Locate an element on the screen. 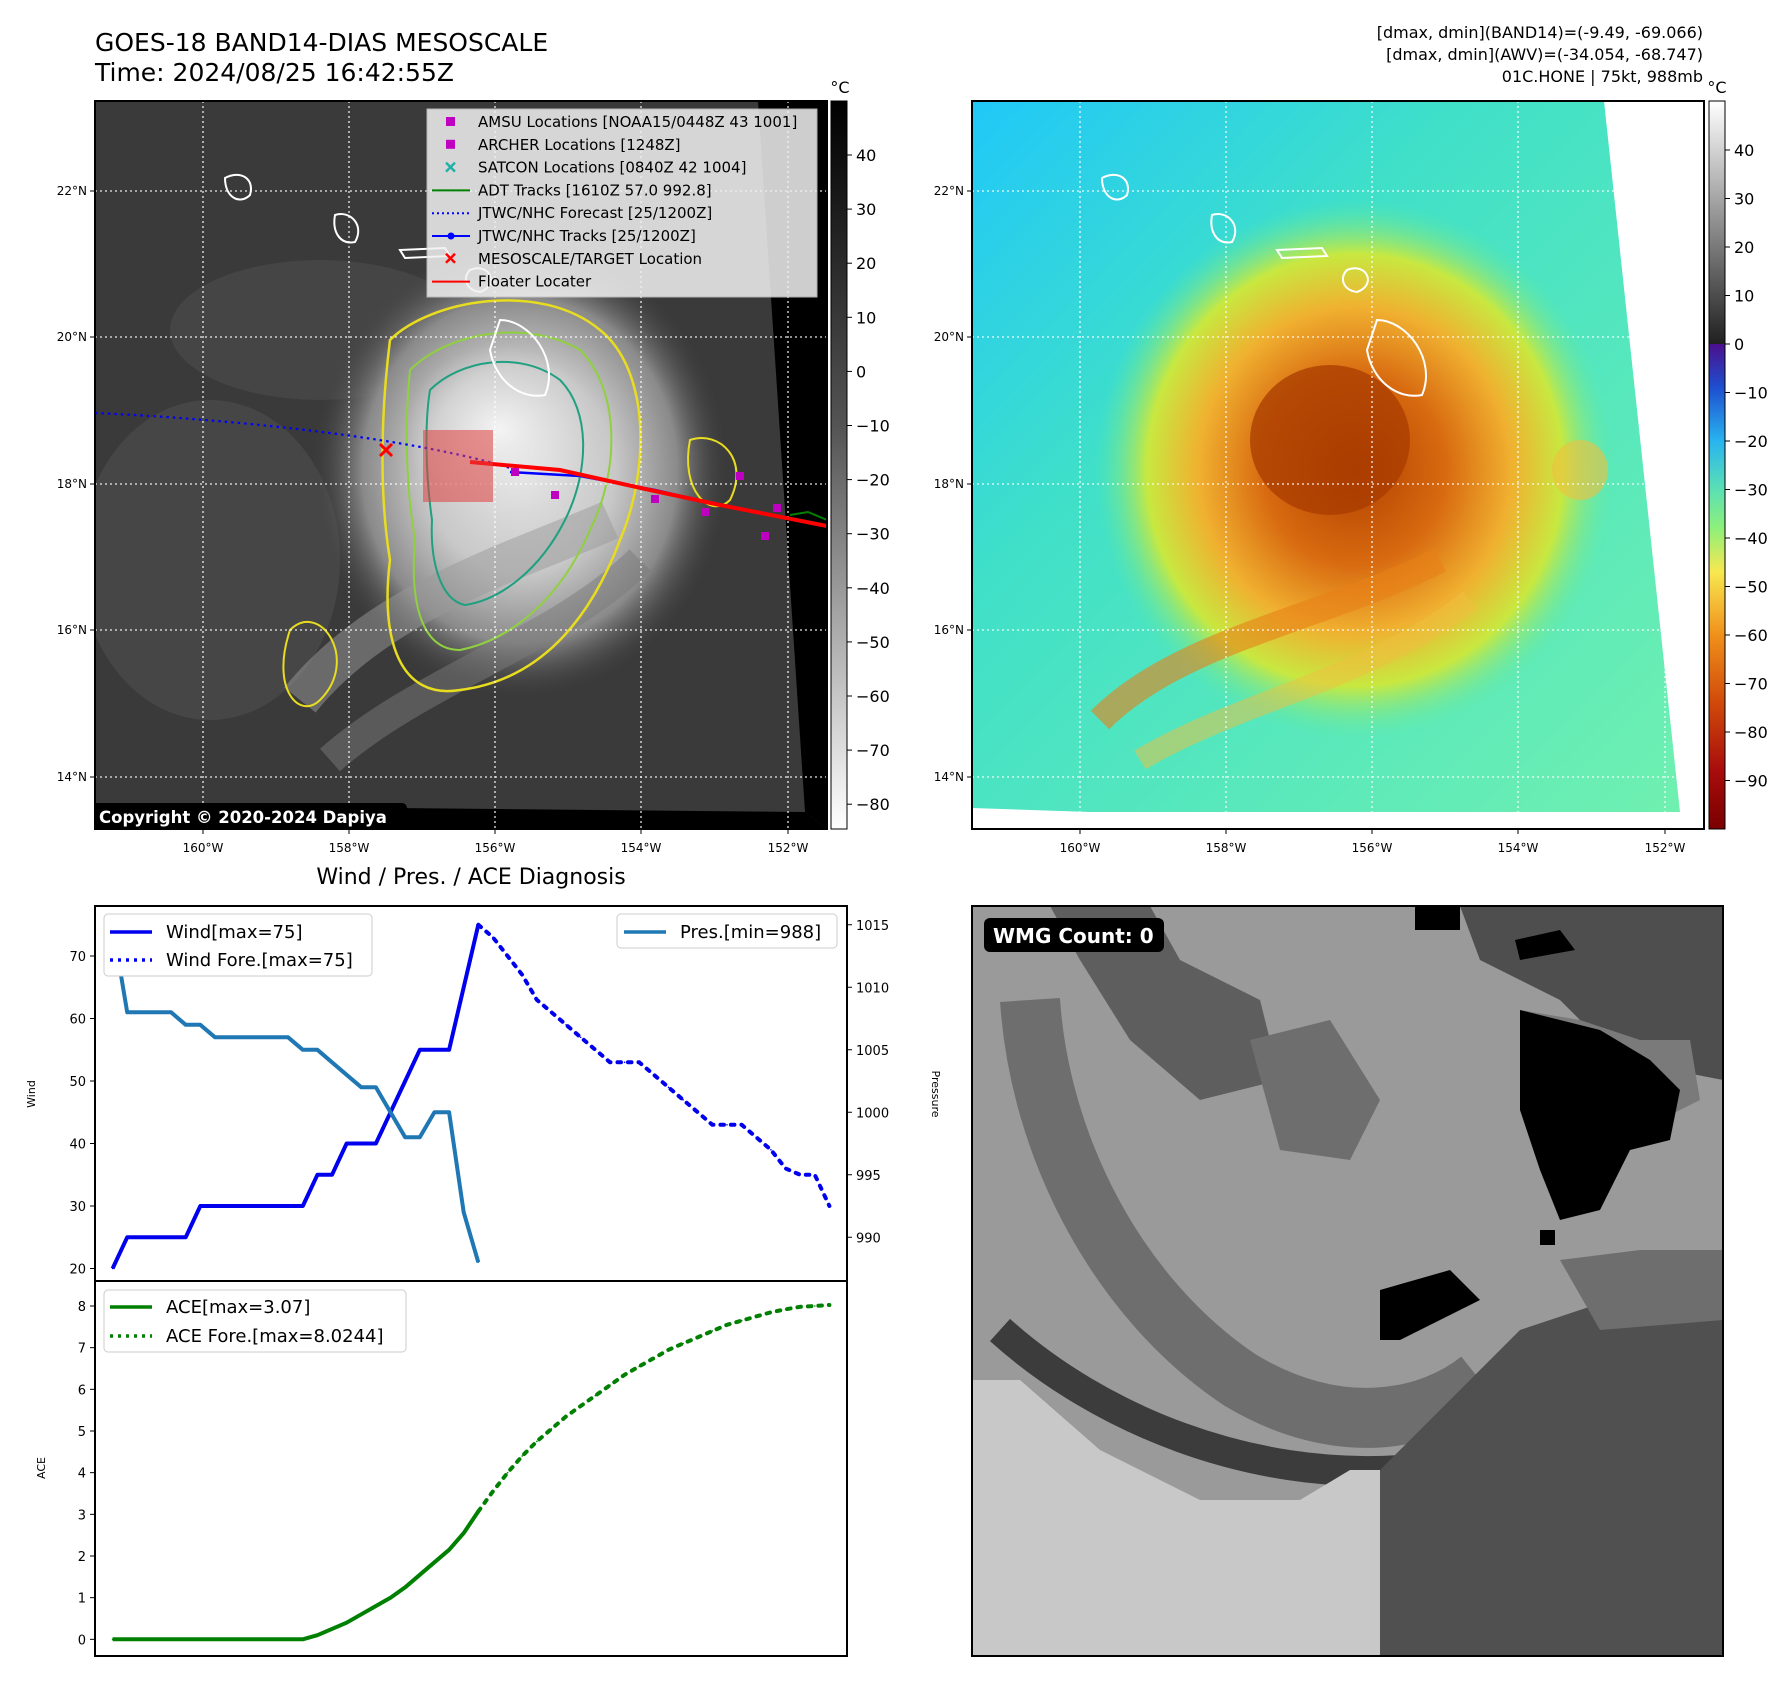 The width and height of the screenshot is (1788, 1690). map-legend-item: JTWC/NHC Tracks [25/1200Z] is located at coordinates (564, 236).